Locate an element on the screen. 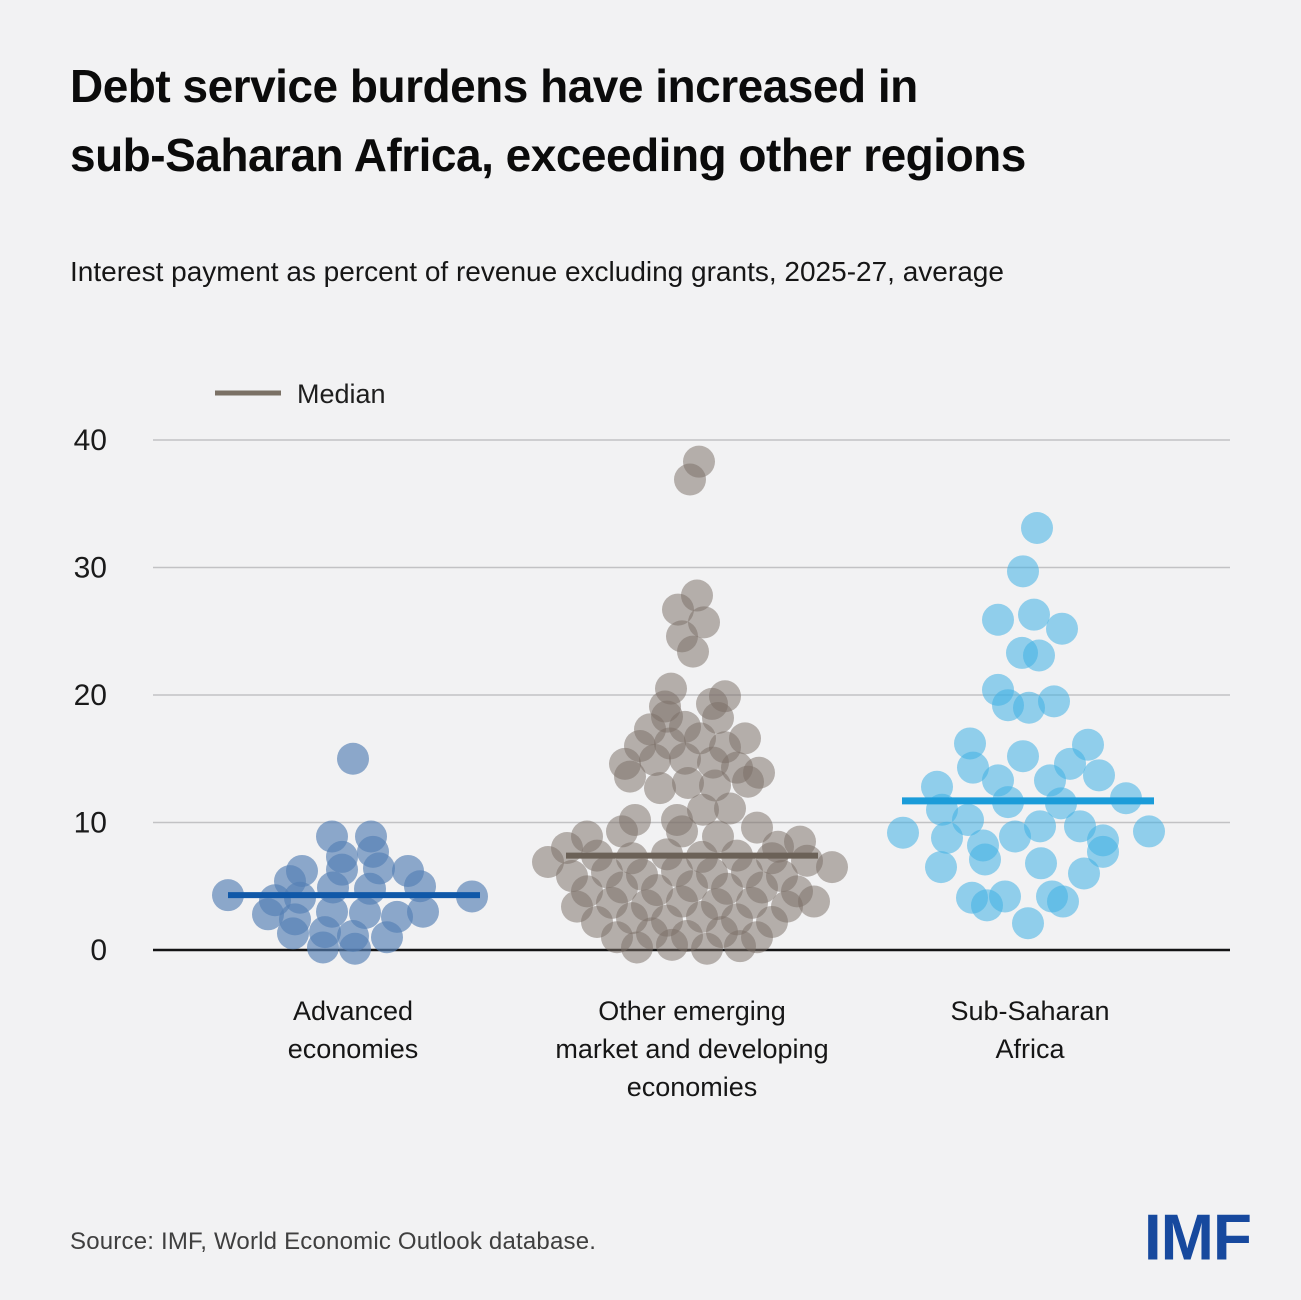  legend-median-label: Median is located at coordinates (341, 394).